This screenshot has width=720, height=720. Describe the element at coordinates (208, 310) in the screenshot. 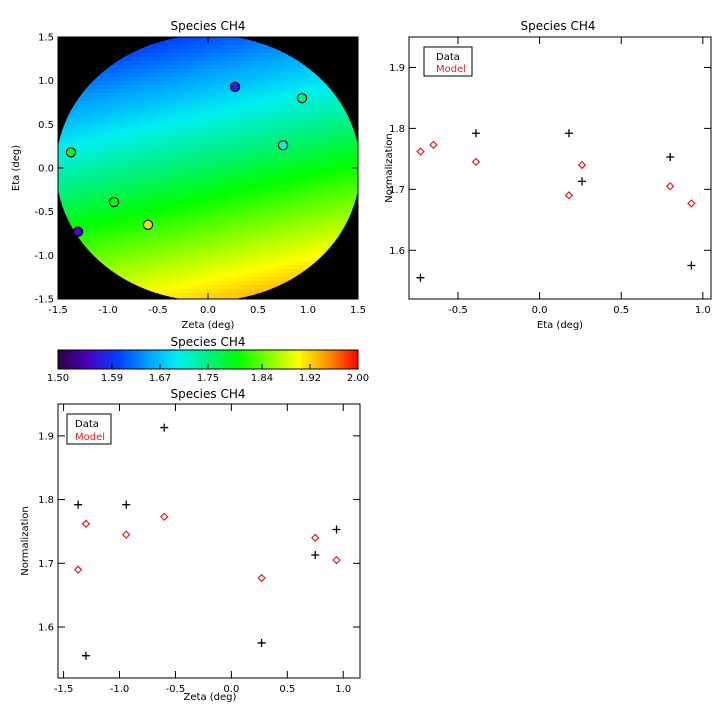

I see `x-tick-label: 0.0` at that location.